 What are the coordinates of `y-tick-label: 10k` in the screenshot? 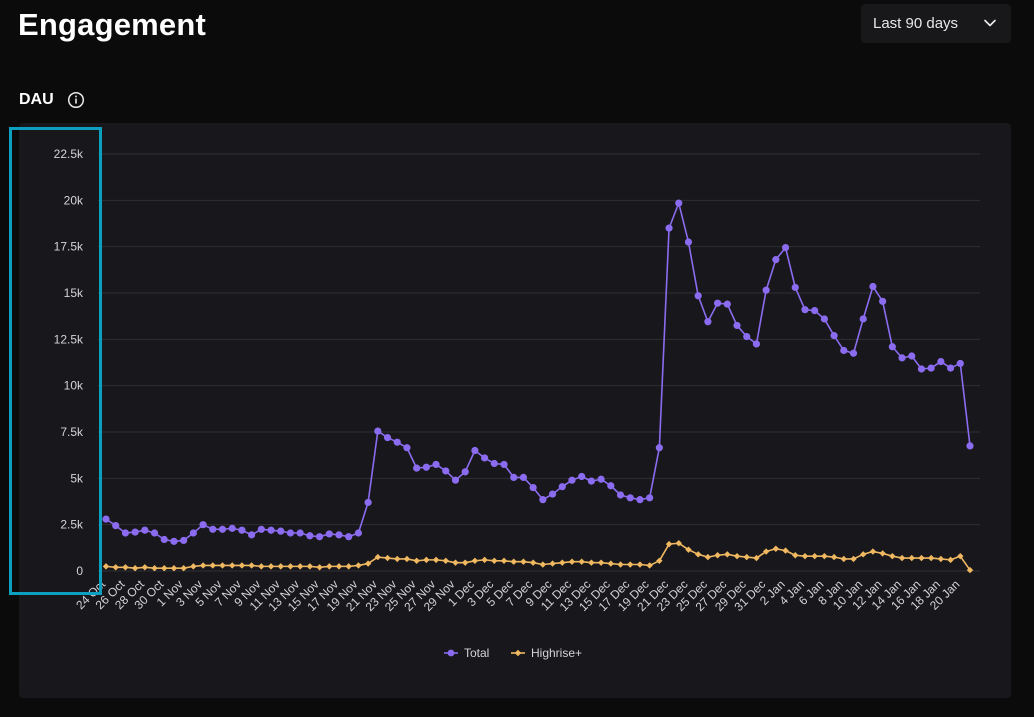 It's located at (74, 386).